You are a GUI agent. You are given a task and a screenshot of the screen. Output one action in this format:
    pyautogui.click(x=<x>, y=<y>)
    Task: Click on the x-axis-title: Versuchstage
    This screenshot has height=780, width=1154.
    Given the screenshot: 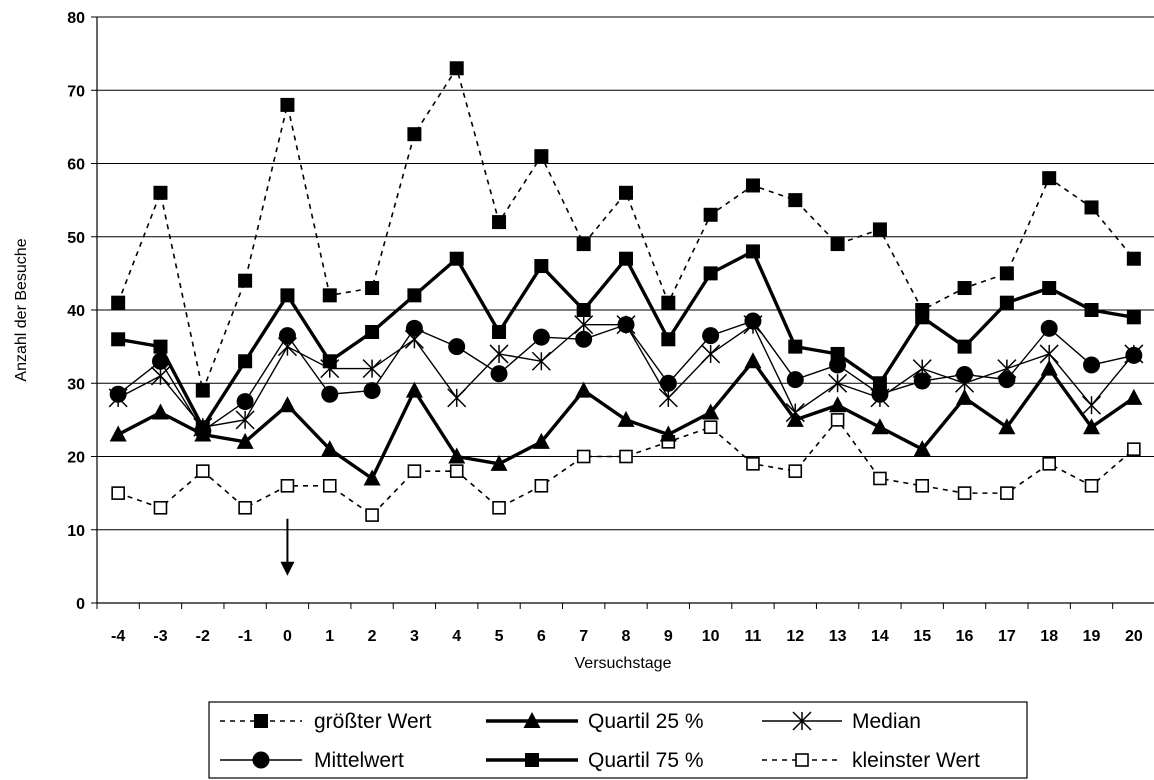 What is the action you would take?
    pyautogui.click(x=623, y=663)
    